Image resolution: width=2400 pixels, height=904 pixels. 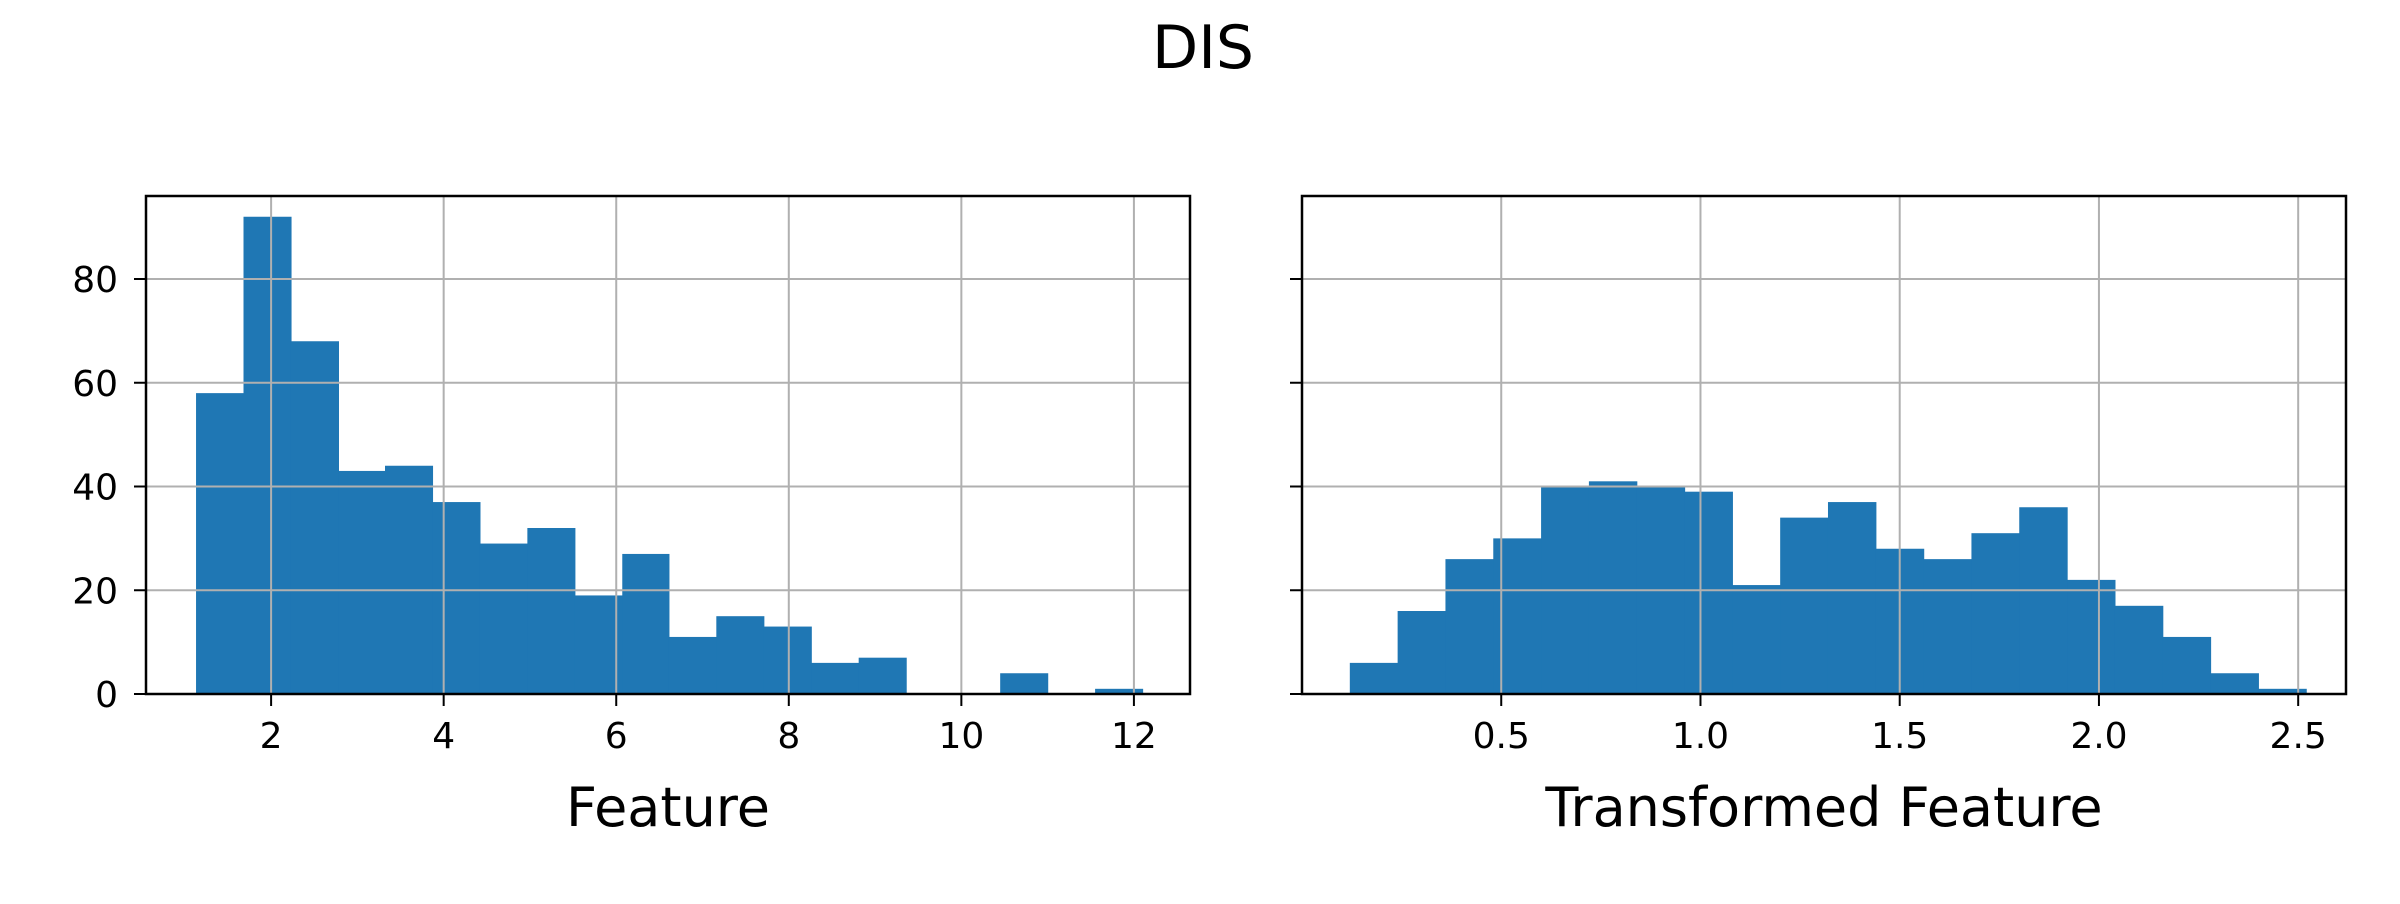 I want to click on x-tick-label-transformed-feature-0: 0.5, so click(x=1501, y=736).